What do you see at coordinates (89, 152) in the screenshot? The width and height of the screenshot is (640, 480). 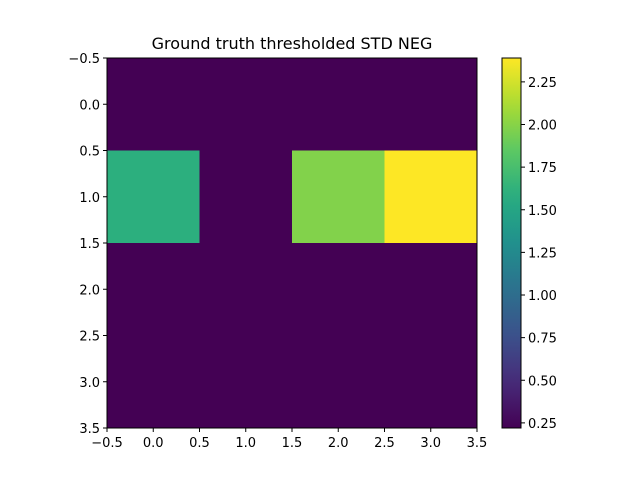 I see `y-tick-label: 0.5` at bounding box center [89, 152].